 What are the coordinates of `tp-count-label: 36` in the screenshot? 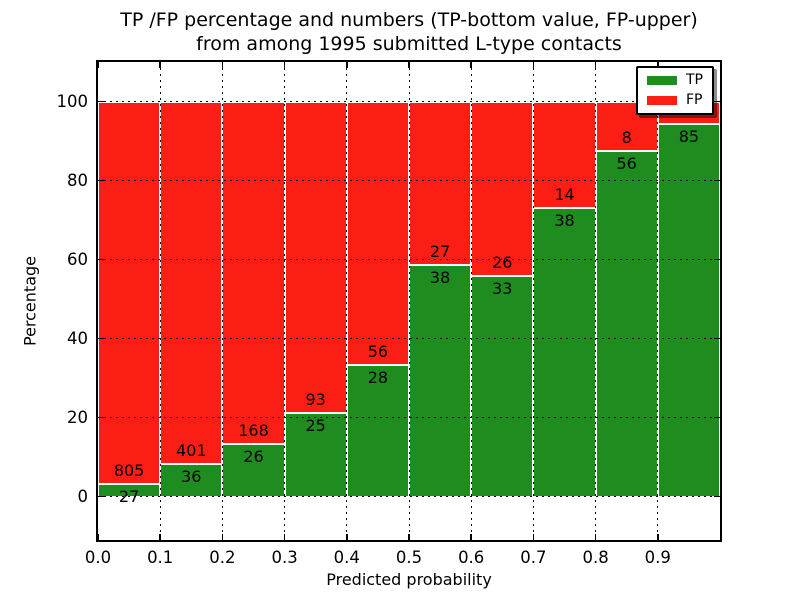 It's located at (191, 477).